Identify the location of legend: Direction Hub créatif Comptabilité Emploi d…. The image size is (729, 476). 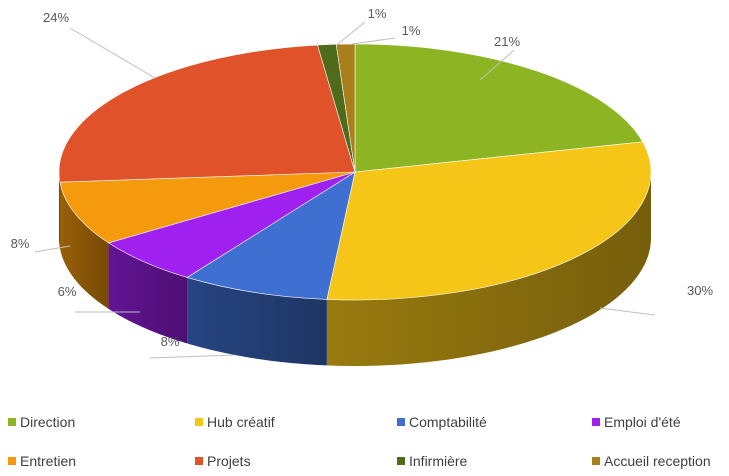
(359, 441).